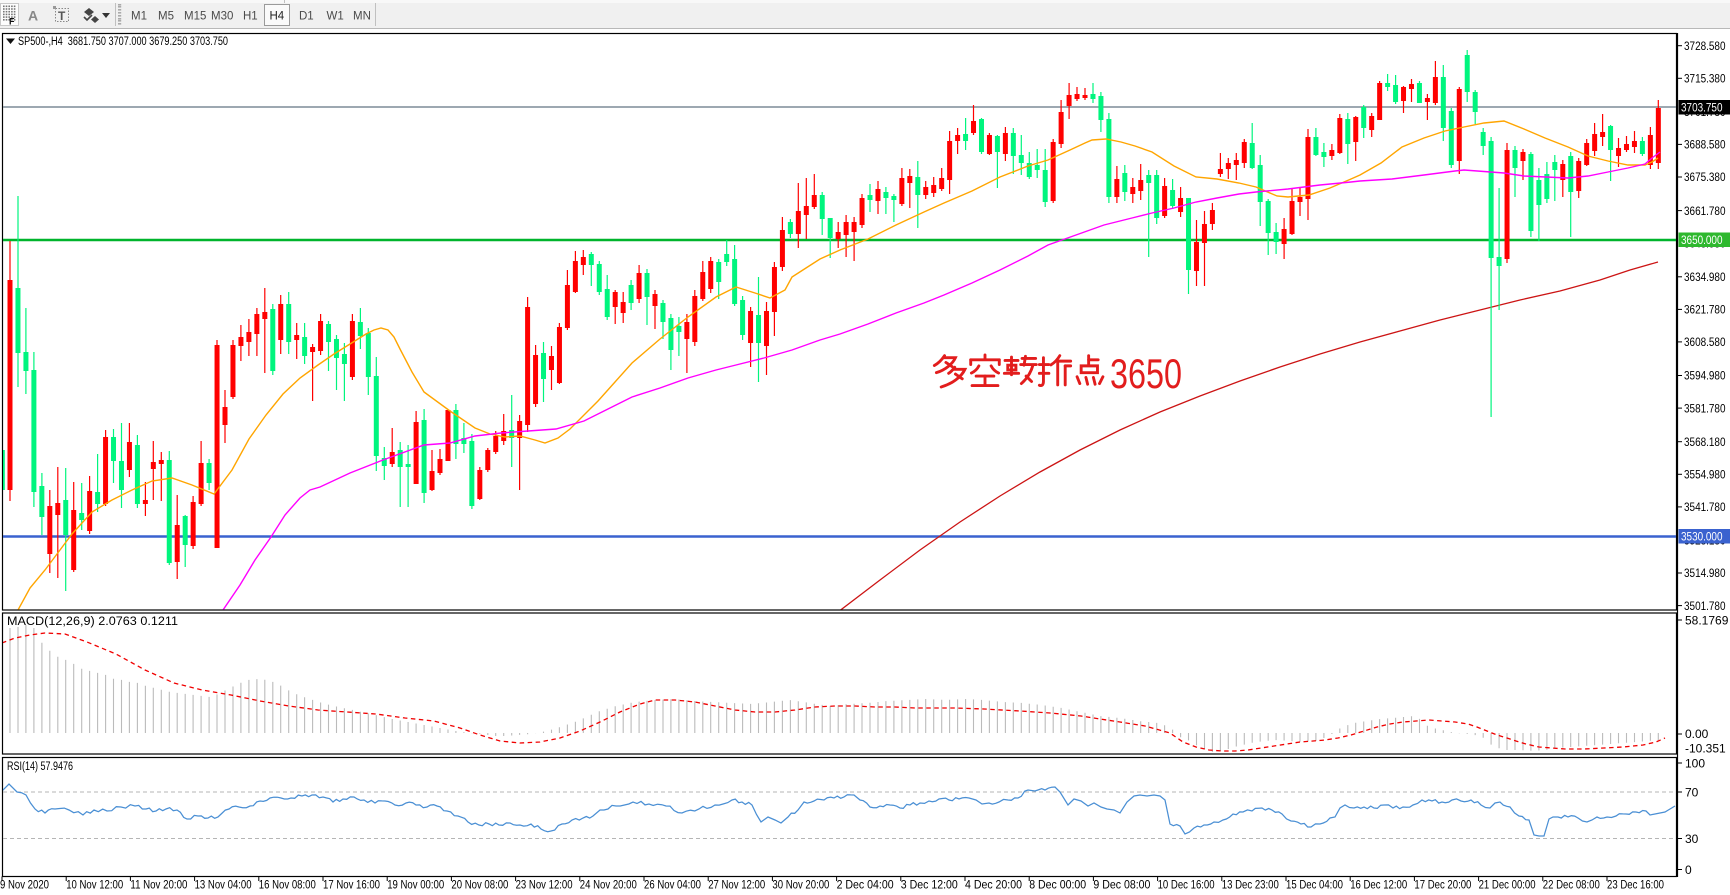  Describe the element at coordinates (94, 886) in the screenshot. I see `svg-text: 10 Nov 12:00` at that location.